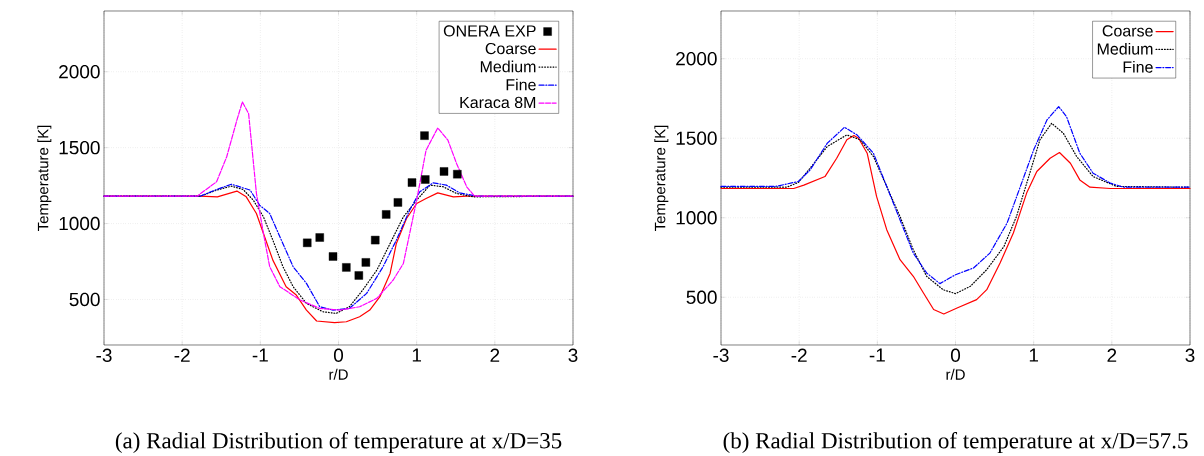 This screenshot has height=456, width=1204. Describe the element at coordinates (955, 442) in the screenshot. I see `text: (b) Radial Distribution of temperature at x/D=57.5` at that location.